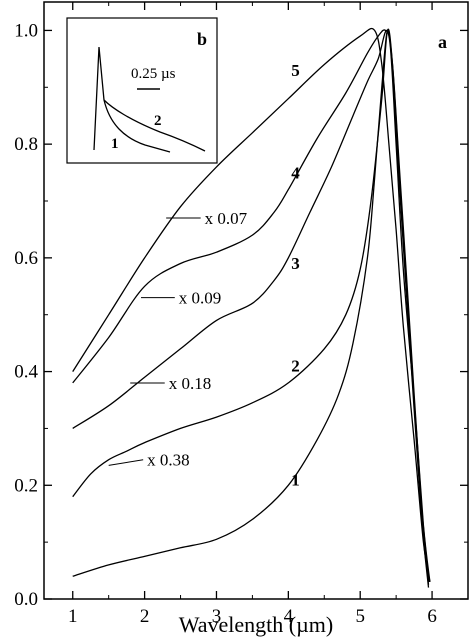  Describe the element at coordinates (295, 479) in the screenshot. I see `curve-label: 1` at that location.